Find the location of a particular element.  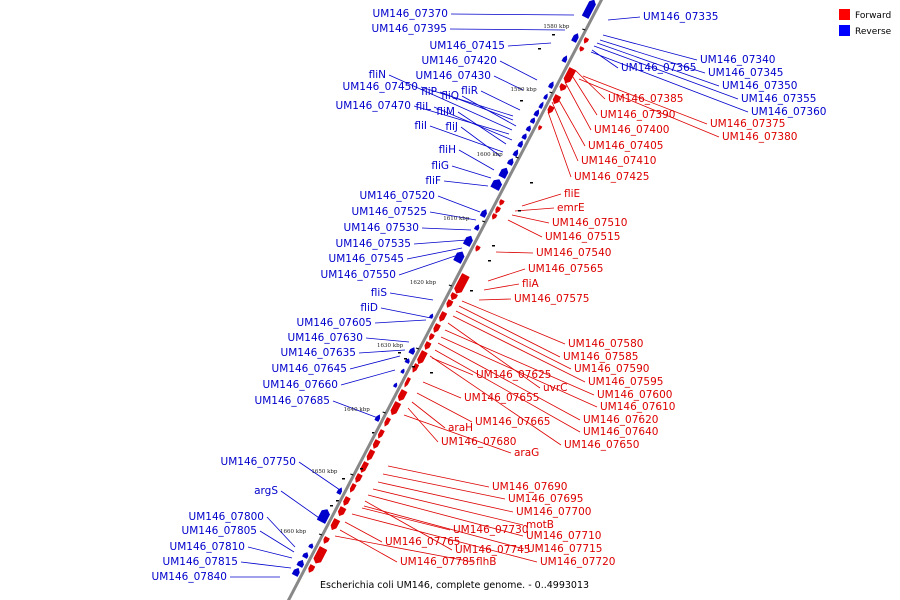

gene-label: uvrC is located at coordinates (555, 388).